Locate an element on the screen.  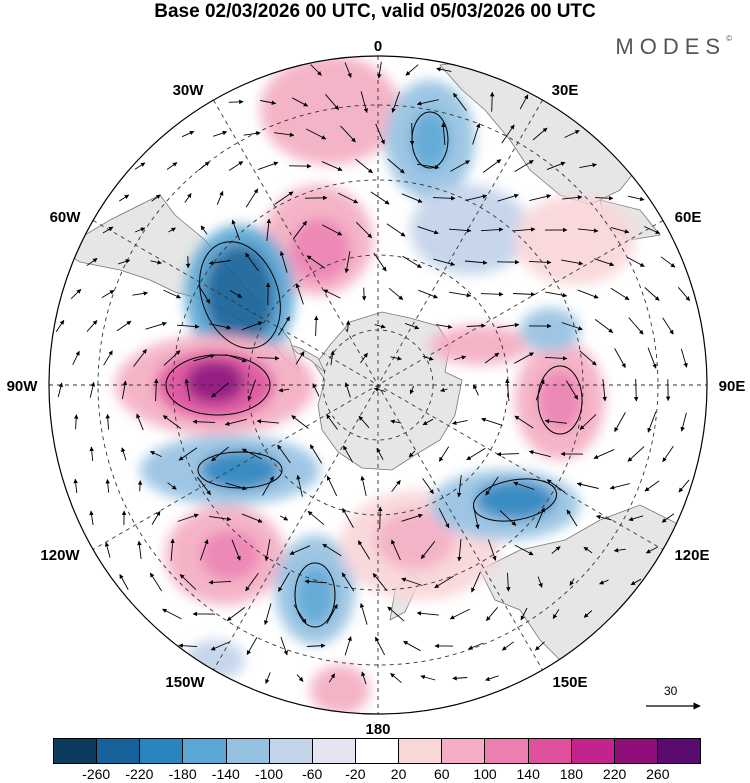
pos-anomaly-i is located at coordinates (560, 400).